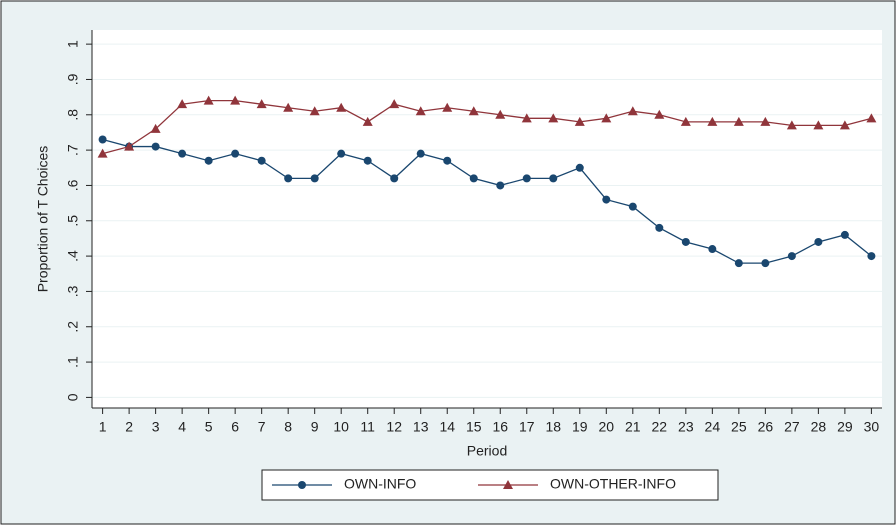 The width and height of the screenshot is (896, 530). I want to click on x-tick-label: 23, so click(686, 427).